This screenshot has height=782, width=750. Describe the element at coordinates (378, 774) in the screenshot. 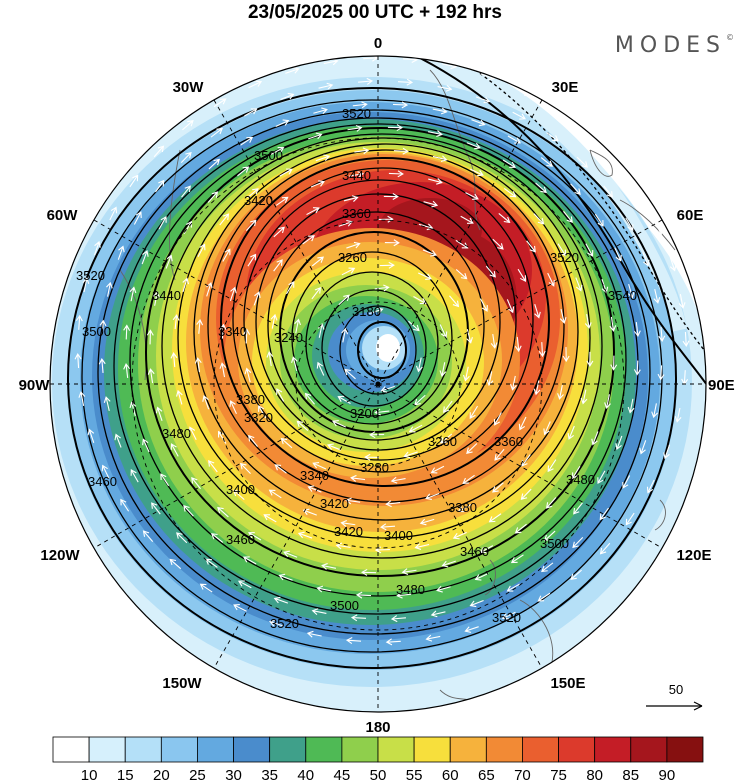

I see `colorbar-tick-label: 50` at that location.